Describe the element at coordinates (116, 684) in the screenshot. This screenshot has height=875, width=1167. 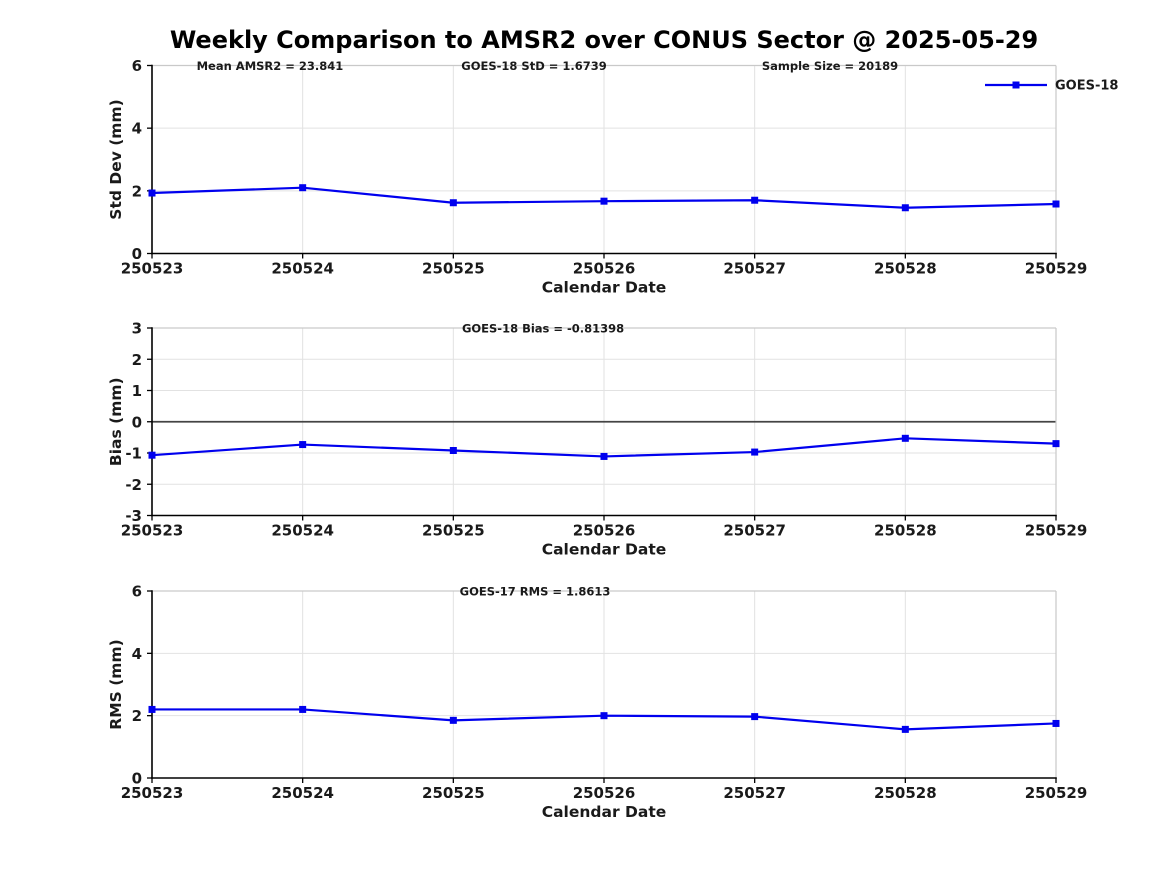
I see `y-axis-label: RMS (mm)` at that location.